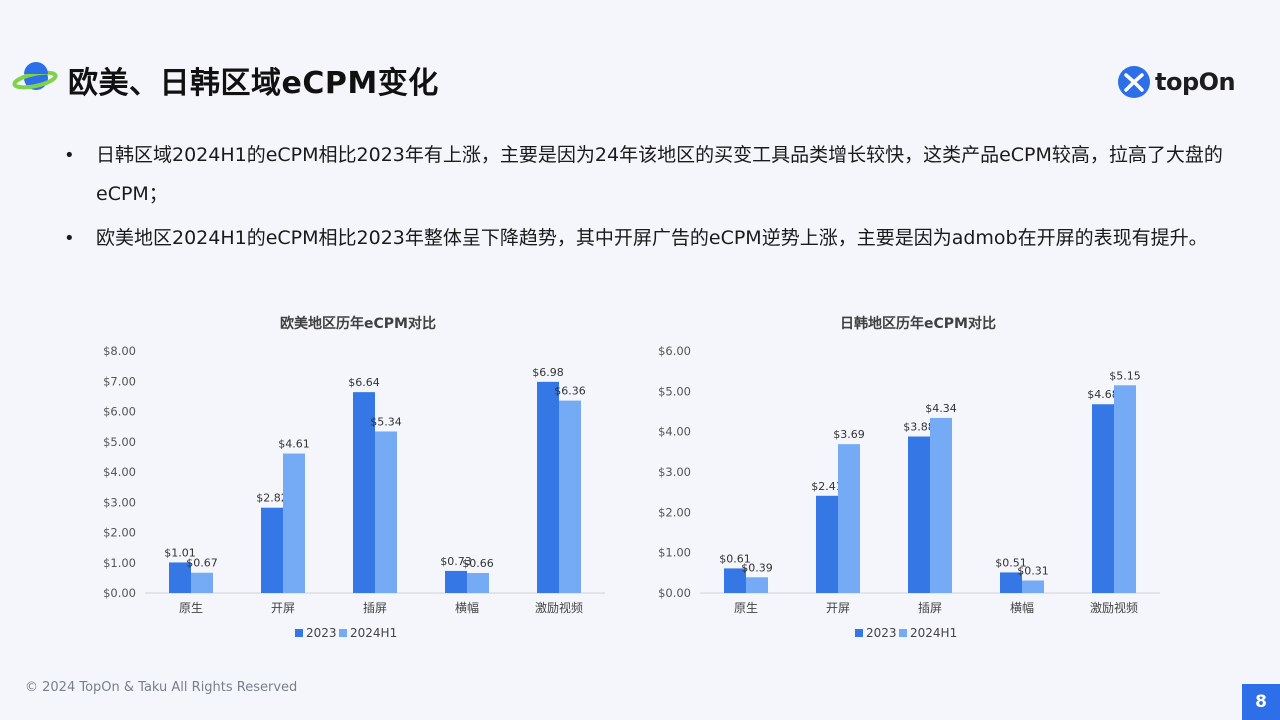  Describe the element at coordinates (456, 561) in the screenshot. I see `data-label: $0.73` at that location.